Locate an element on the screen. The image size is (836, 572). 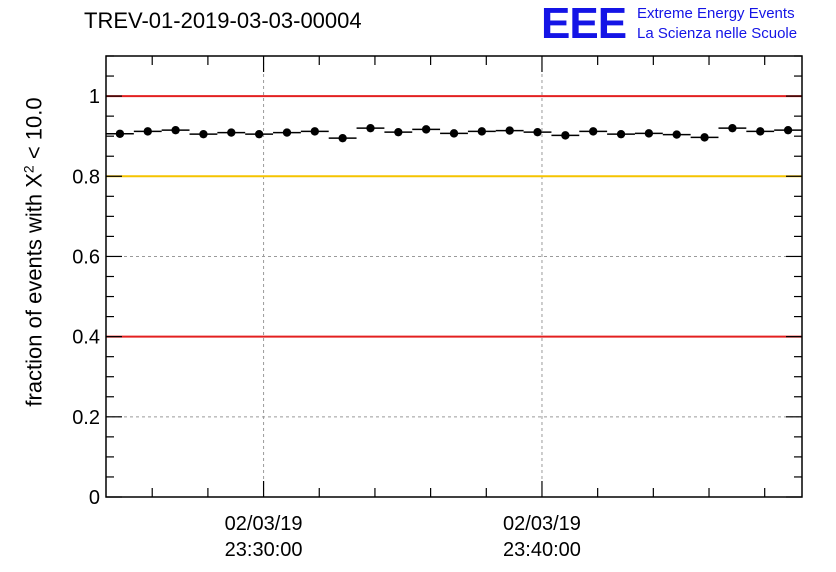
y-axis-label-prefix: fraction of events with X is located at coordinates (34, 290).